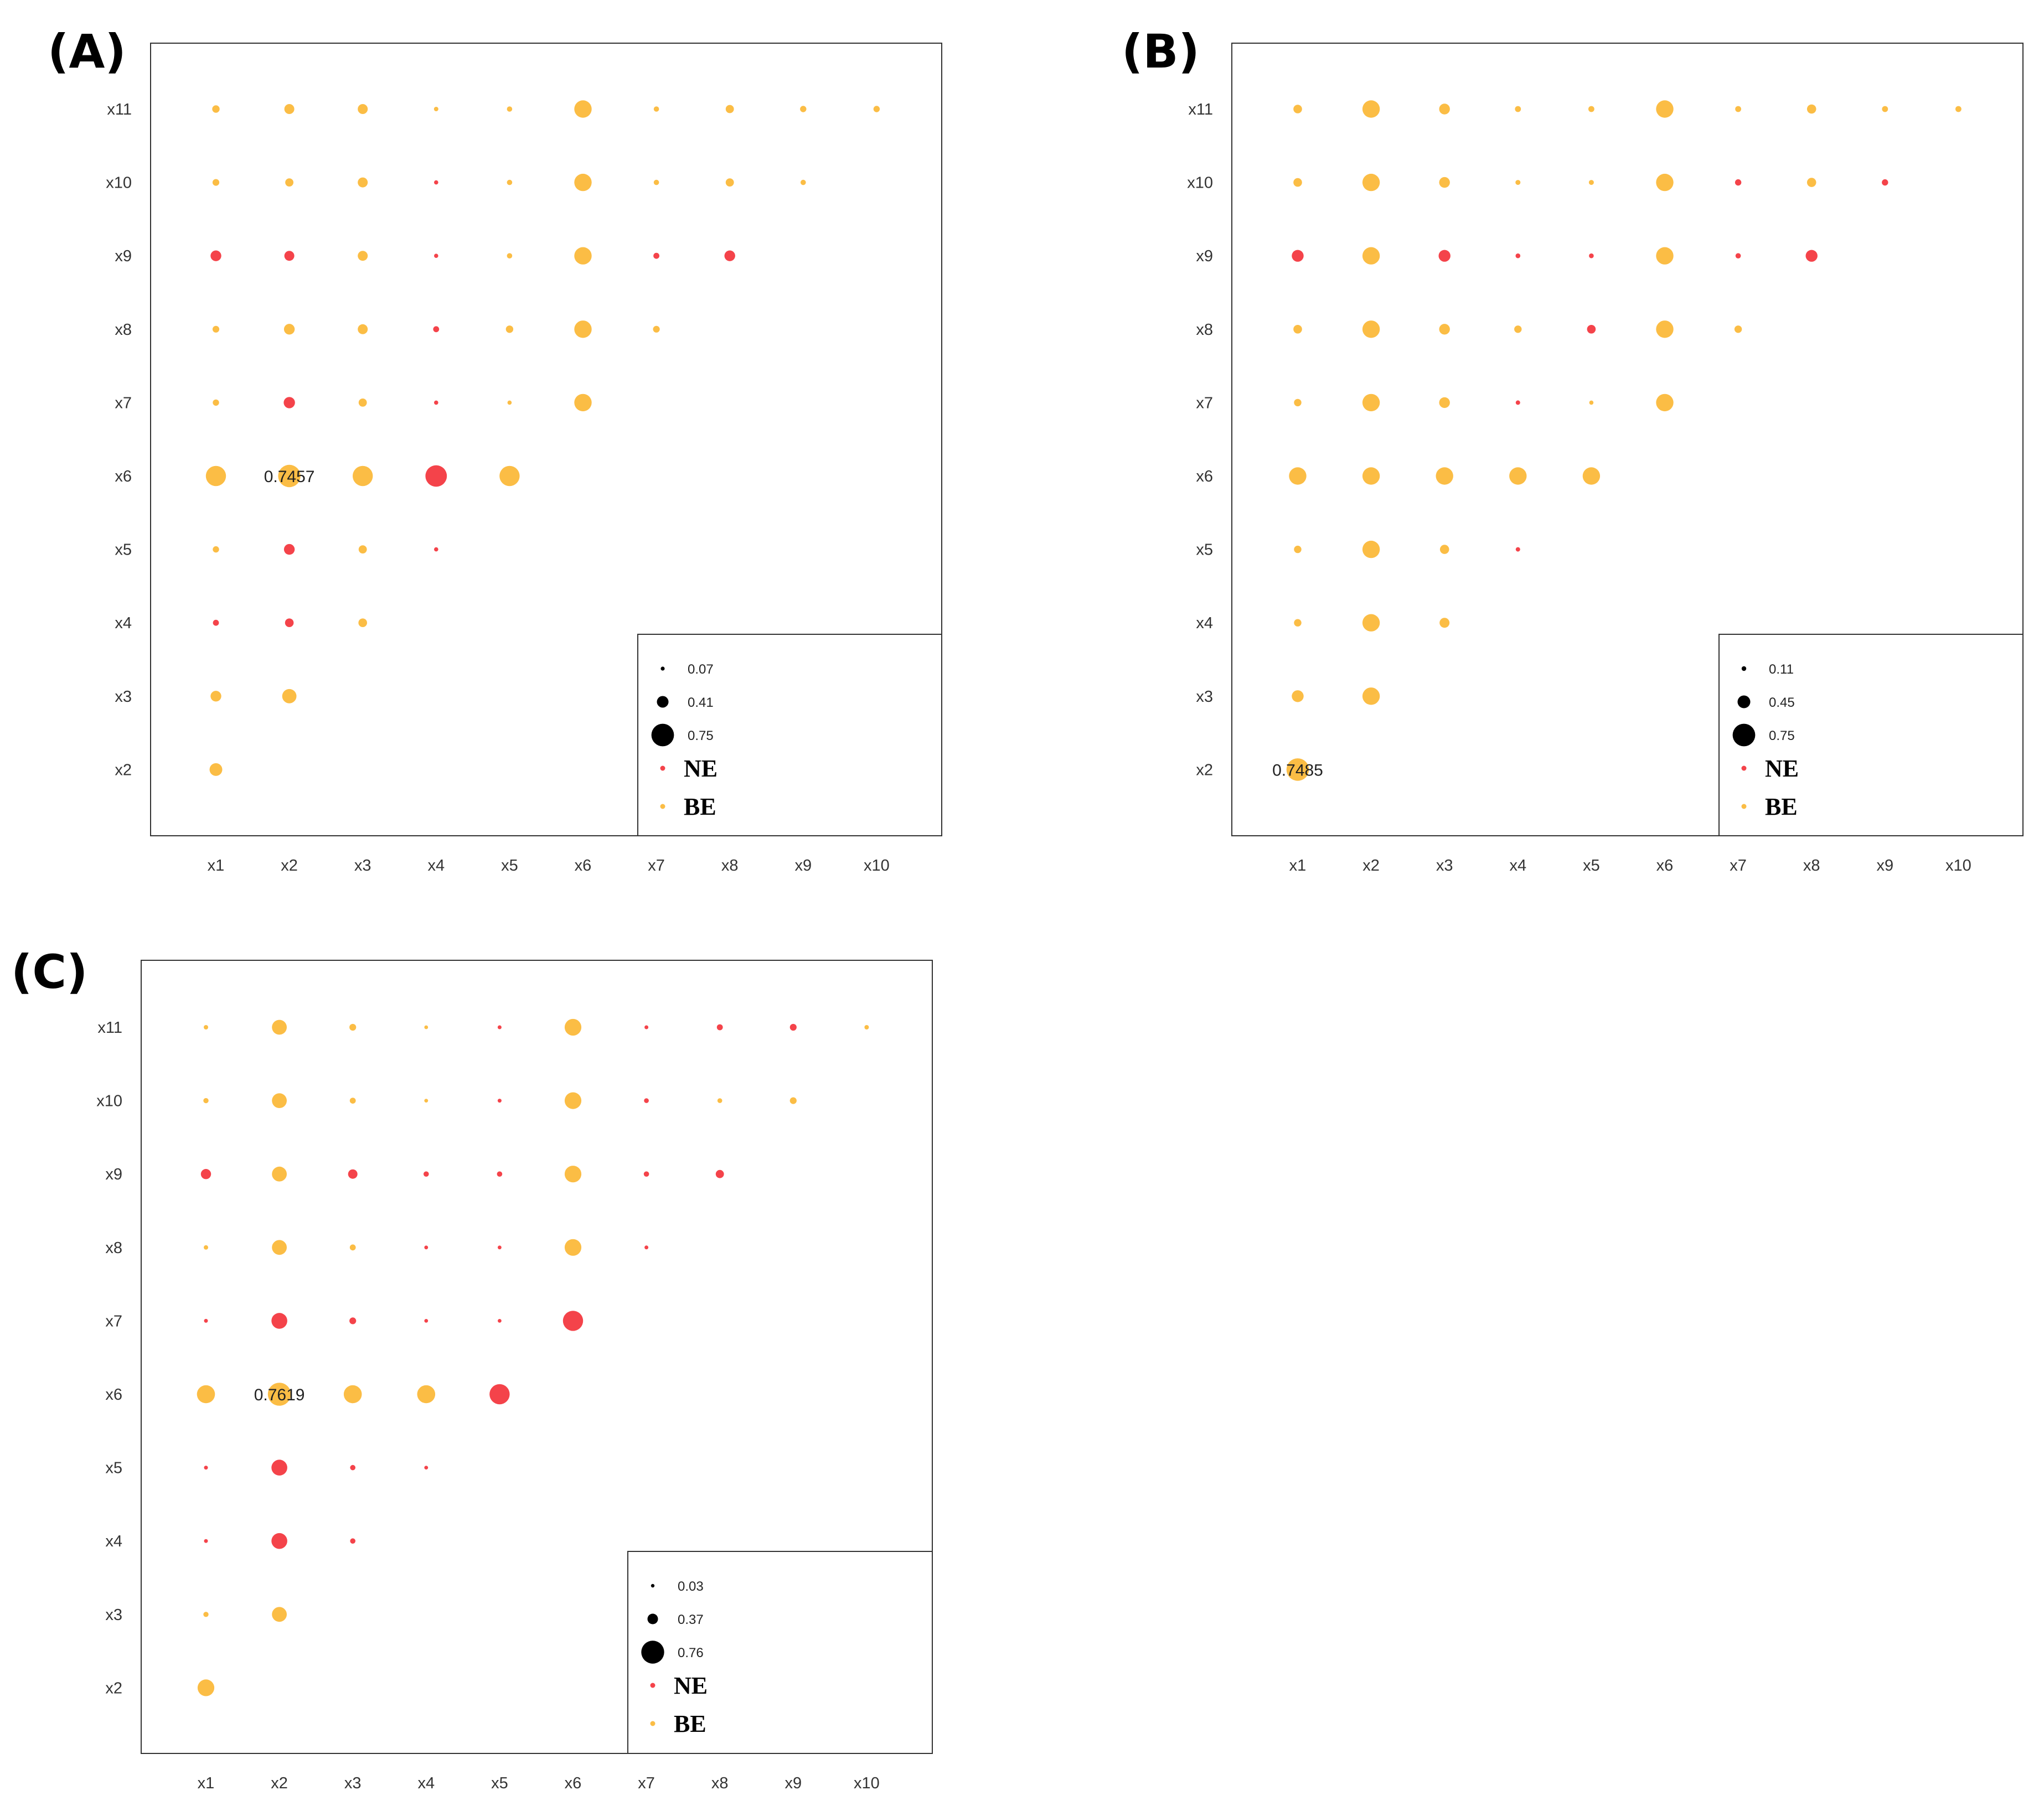 This screenshot has height=1811, width=2044. I want to click on x-tick-label: x2, so click(279, 1783).